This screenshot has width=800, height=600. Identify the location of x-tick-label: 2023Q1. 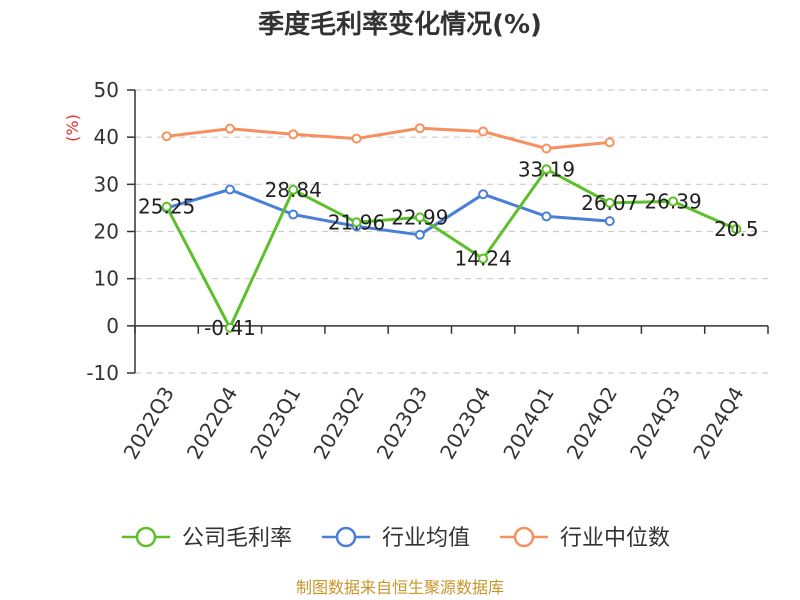
(275, 423).